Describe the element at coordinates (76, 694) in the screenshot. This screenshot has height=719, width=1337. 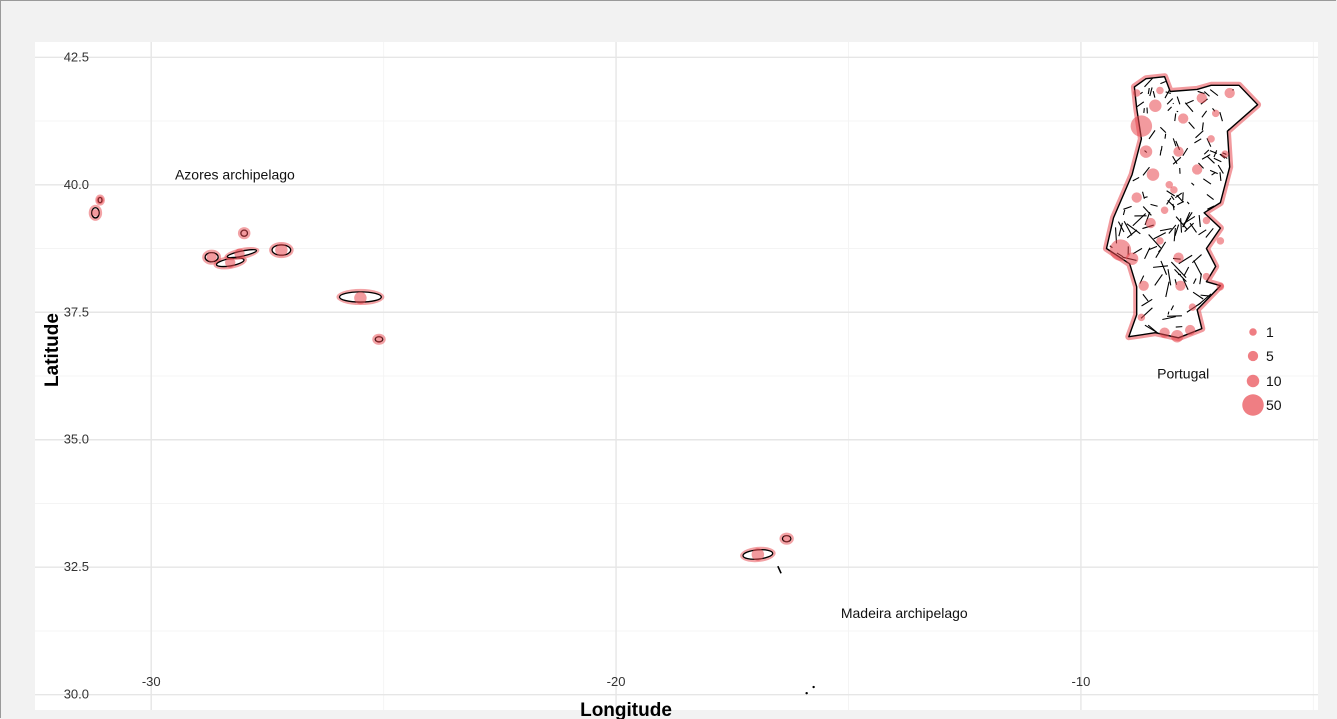
I see `y-tick-label: 30.0` at that location.